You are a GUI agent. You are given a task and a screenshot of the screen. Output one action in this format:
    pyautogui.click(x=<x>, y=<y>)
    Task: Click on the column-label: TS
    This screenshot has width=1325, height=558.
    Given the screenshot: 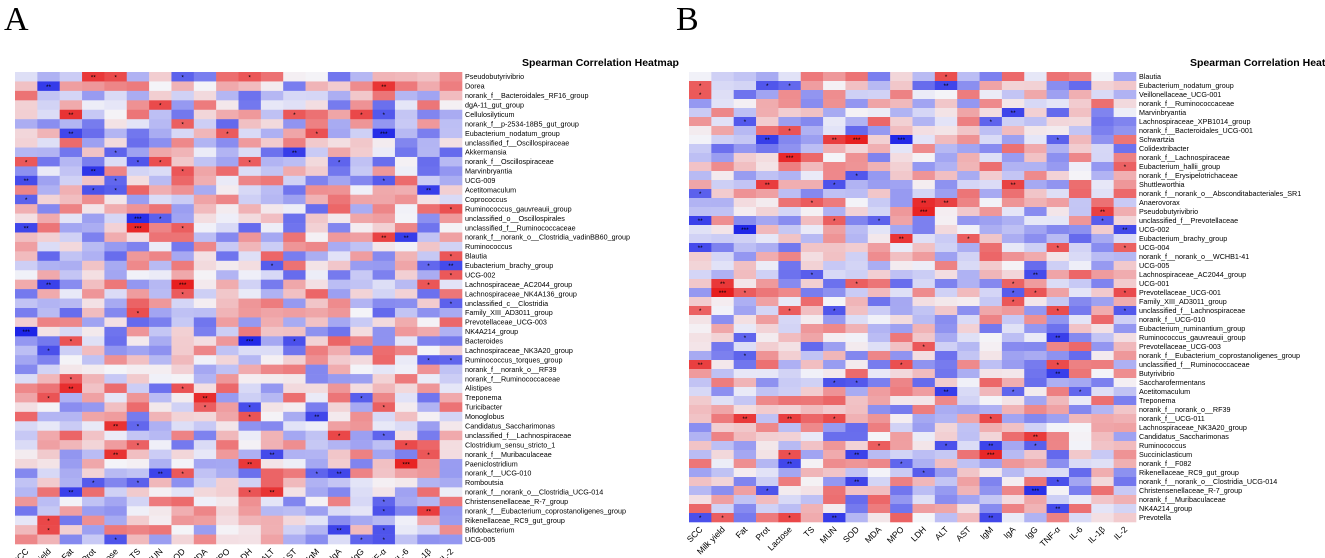 What is the action you would take?
    pyautogui.click(x=135, y=552)
    